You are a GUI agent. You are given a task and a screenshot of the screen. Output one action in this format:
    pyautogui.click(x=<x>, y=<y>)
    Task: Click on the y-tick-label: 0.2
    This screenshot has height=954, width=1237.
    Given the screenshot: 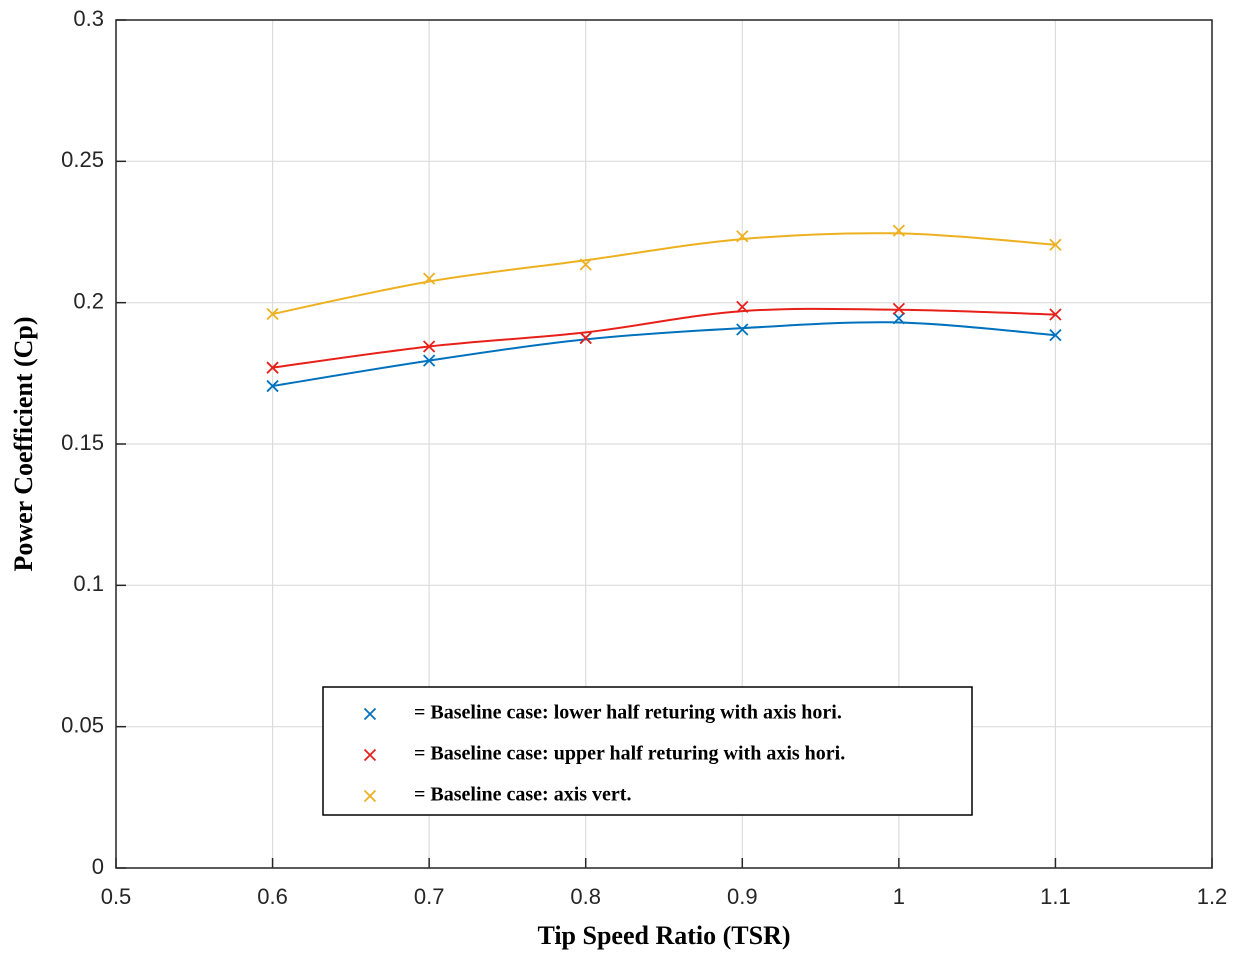 What is the action you would take?
    pyautogui.click(x=88, y=300)
    